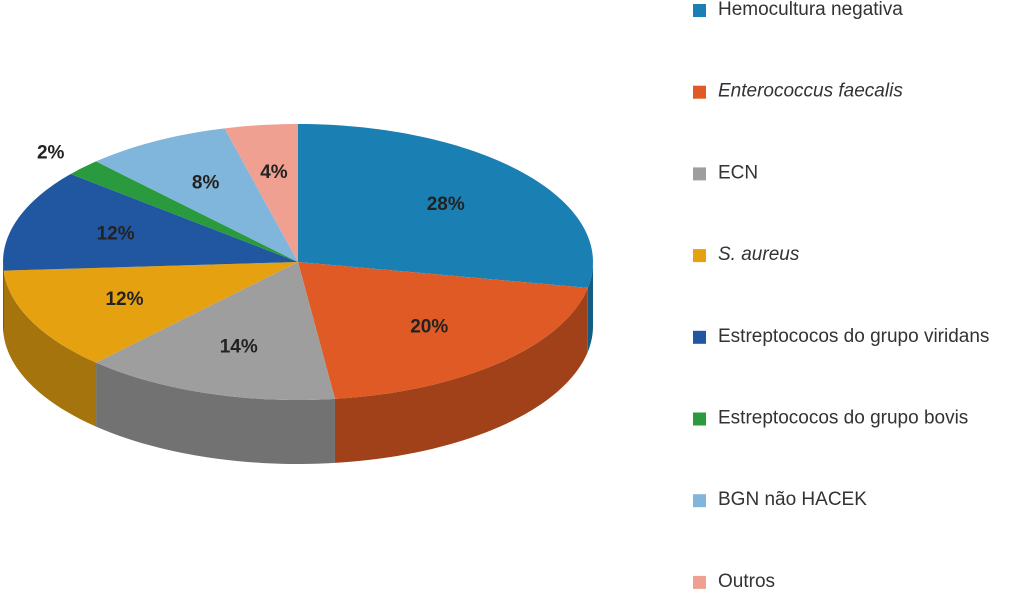  What do you see at coordinates (738, 172) in the screenshot?
I see `legend-label: ECN` at bounding box center [738, 172].